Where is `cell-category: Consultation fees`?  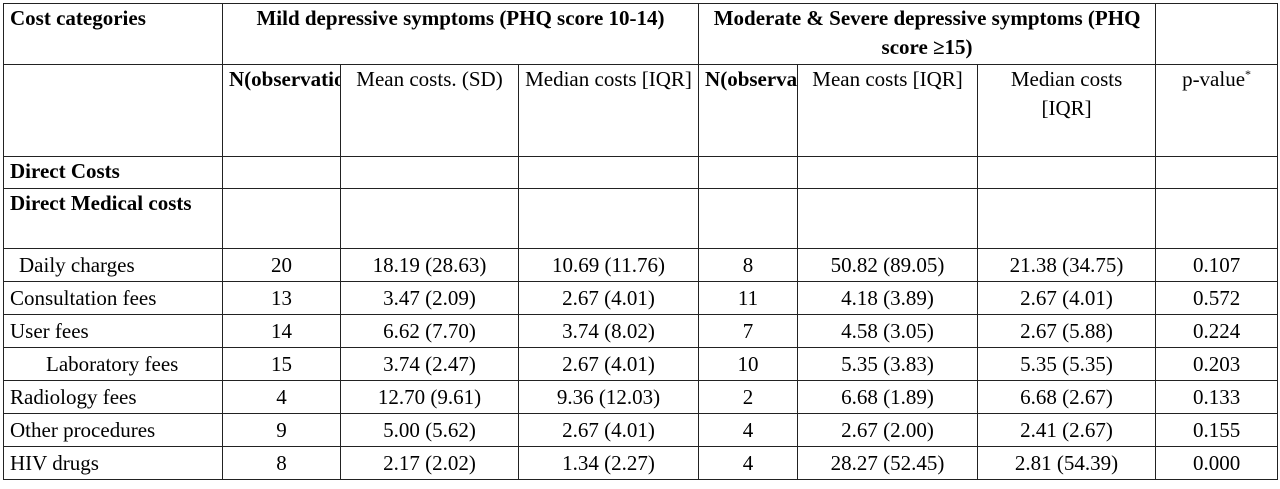 cell-category: Consultation fees is located at coordinates (113, 298).